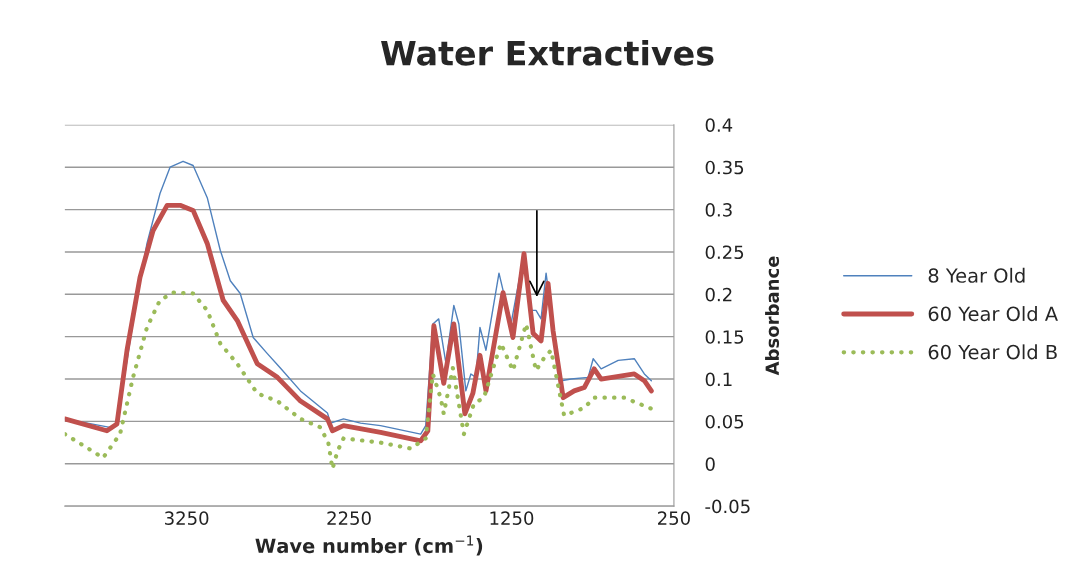  I want to click on y-tick-label: 0.3, so click(718, 210).